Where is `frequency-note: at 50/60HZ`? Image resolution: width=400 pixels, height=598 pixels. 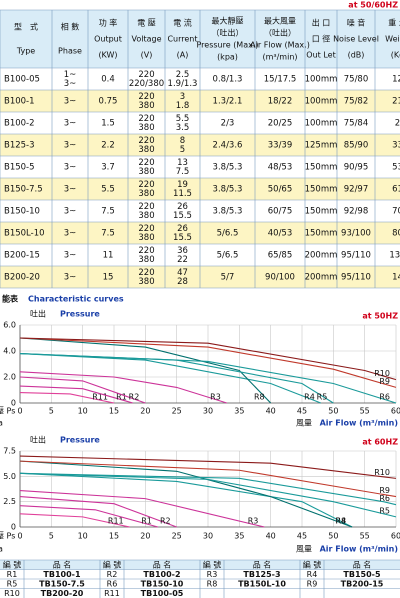
frequency-note: at 50/60HZ is located at coordinates (373, 5).